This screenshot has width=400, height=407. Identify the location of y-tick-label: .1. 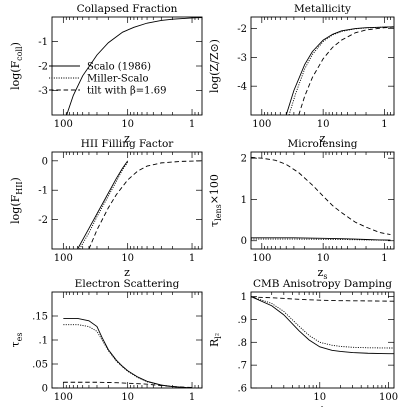
(43, 341).